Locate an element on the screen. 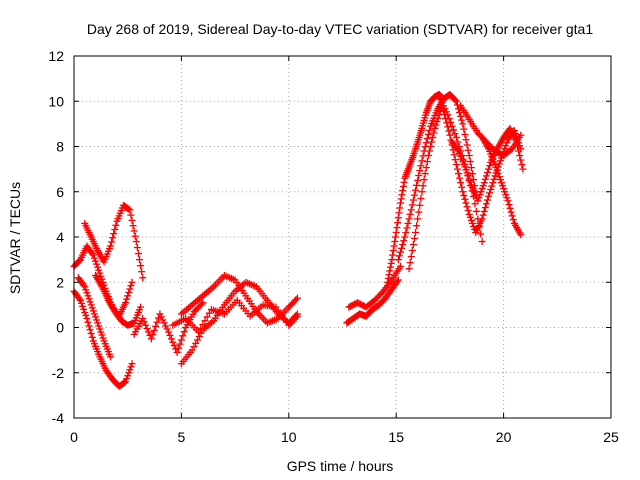 Image resolution: width=640 pixels, height=480 pixels. x-tick-label: 5 is located at coordinates (182, 437).